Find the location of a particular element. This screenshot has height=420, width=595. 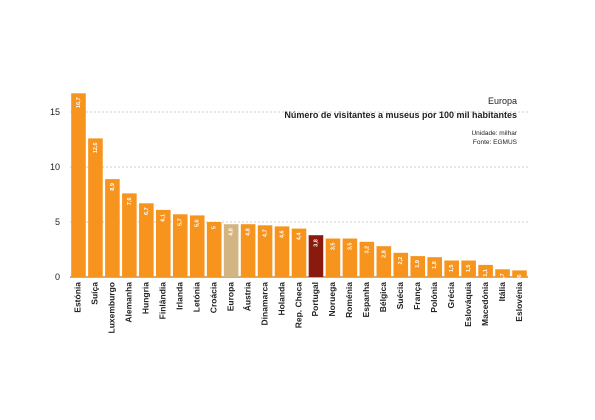

category-label: Dinamarca is located at coordinates (264, 304).